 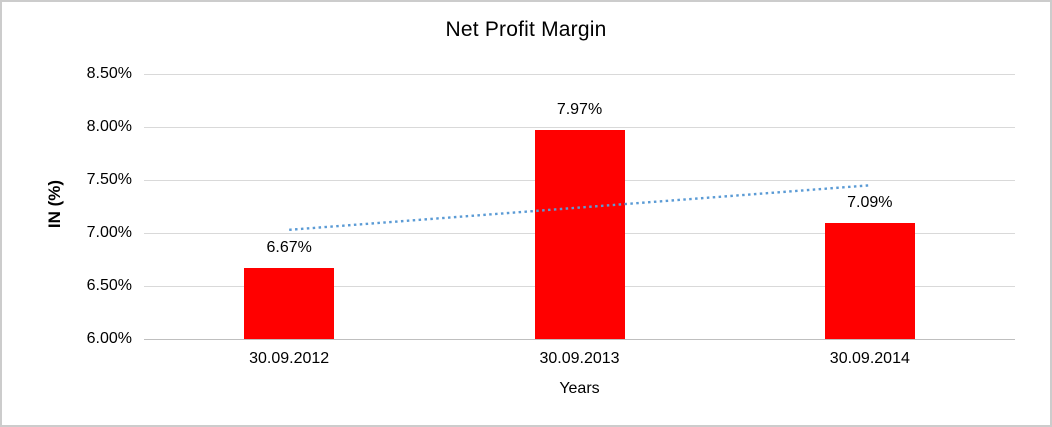 What do you see at coordinates (109, 338) in the screenshot?
I see `y-tick-label: 6.00%` at bounding box center [109, 338].